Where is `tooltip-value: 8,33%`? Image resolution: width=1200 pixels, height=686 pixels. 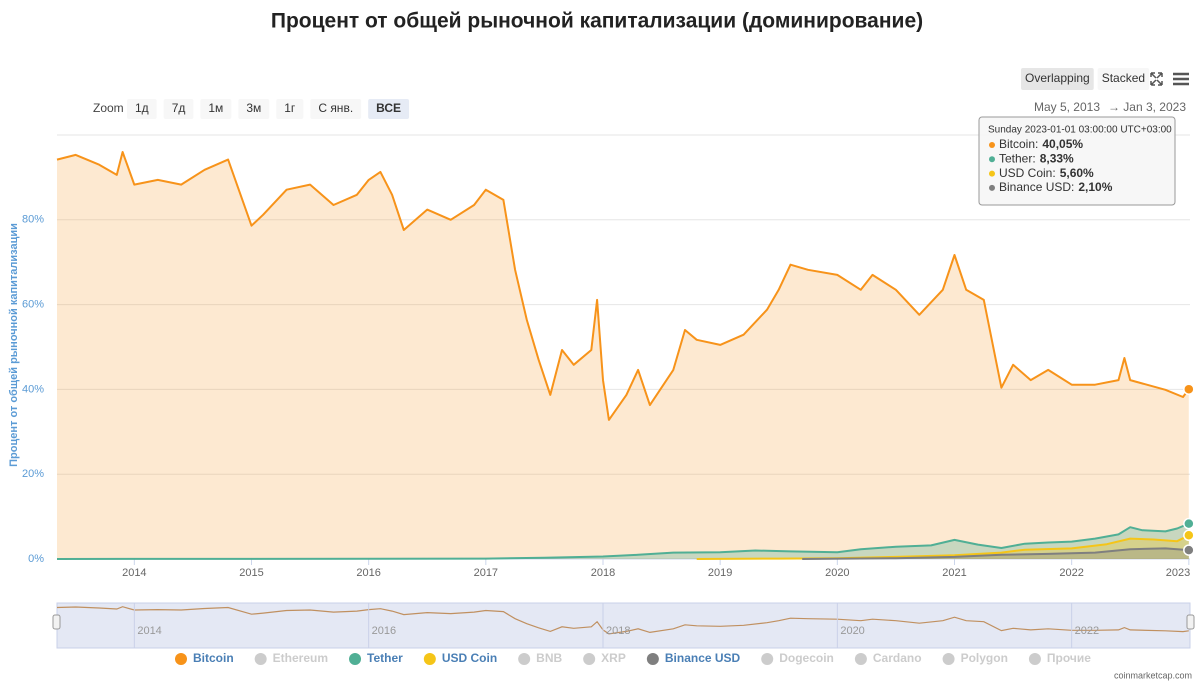
tooltip-value: 8,33% is located at coordinates (1057, 158).